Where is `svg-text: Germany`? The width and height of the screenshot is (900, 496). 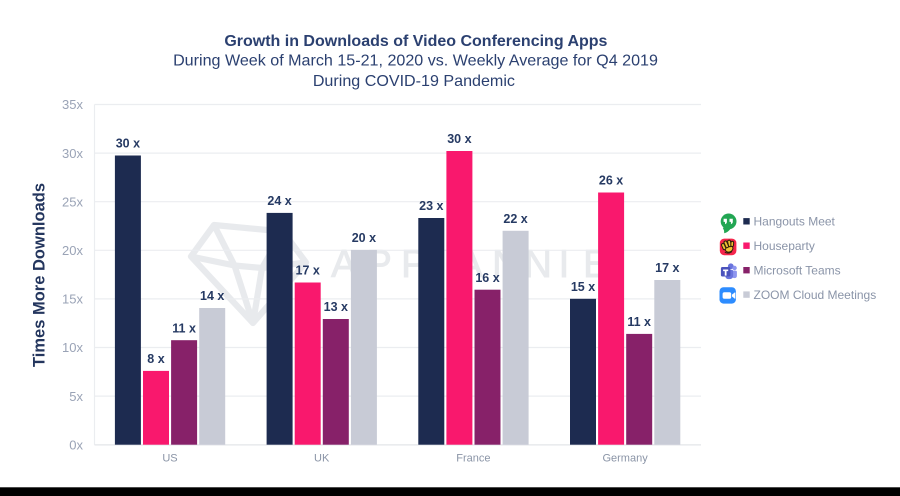 svg-text: Germany is located at coordinates (625, 459).